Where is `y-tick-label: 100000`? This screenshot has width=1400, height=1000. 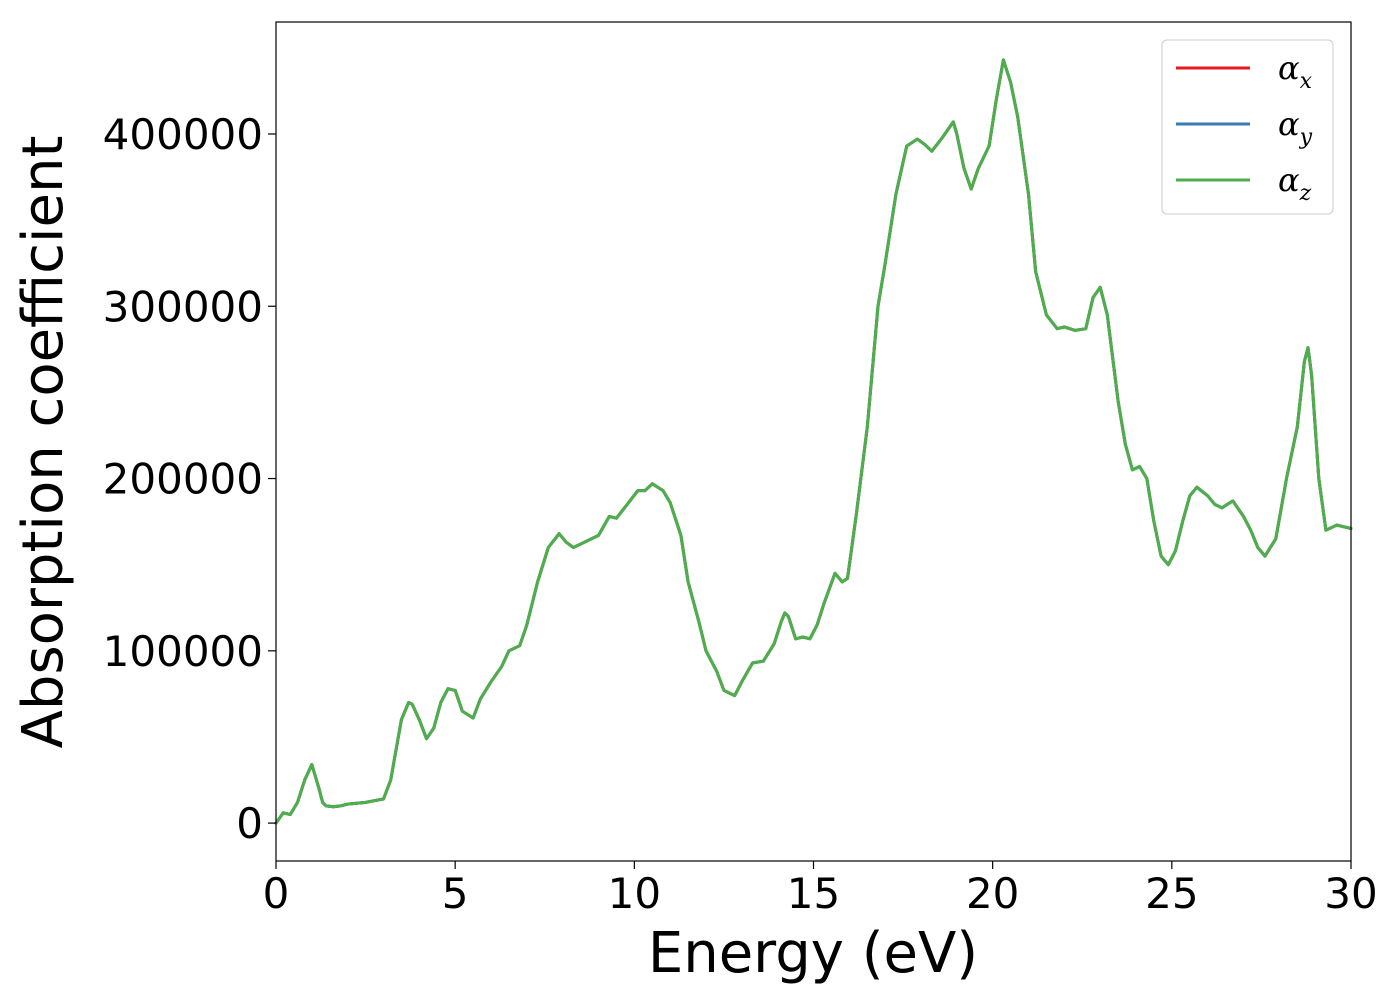
y-tick-label: 100000 is located at coordinates (183, 651).